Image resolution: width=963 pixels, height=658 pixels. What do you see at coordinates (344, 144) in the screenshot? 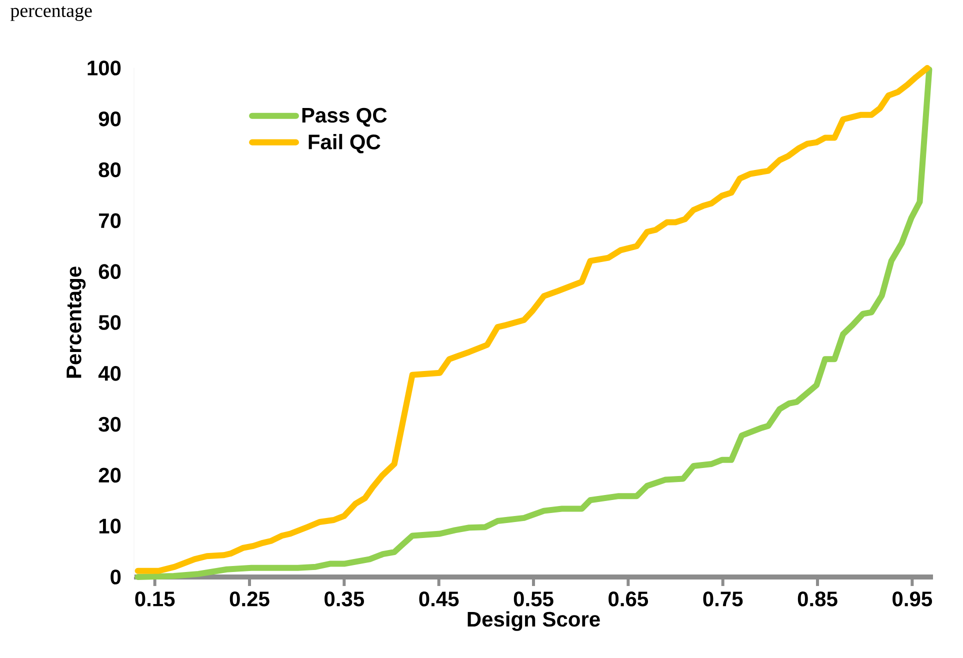
I see `legend-label: Fail QC` at bounding box center [344, 144].